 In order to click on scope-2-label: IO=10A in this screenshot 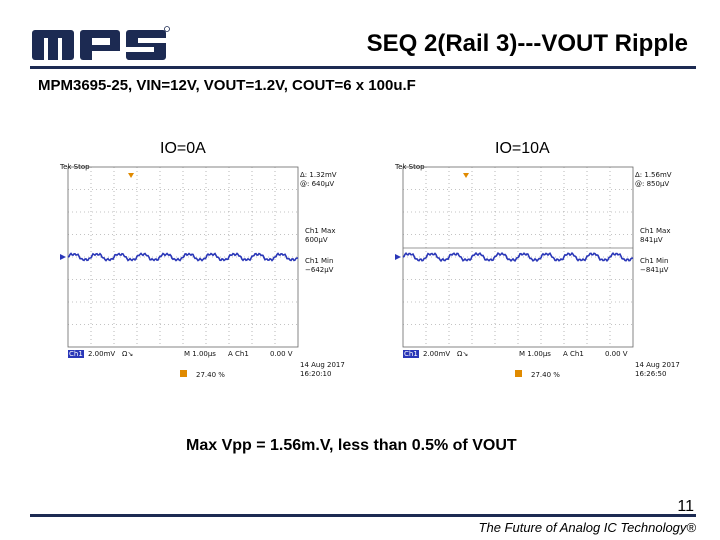, I will do `click(522, 148)`.